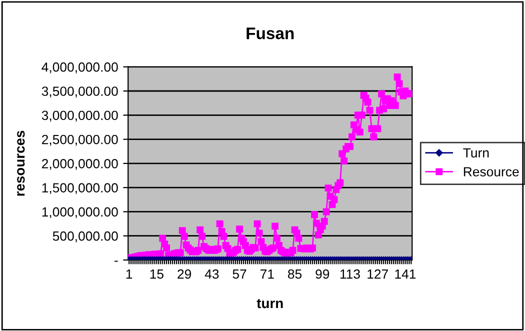 This screenshot has width=525, height=331. I want to click on legend-label: Resource, so click(491, 171).